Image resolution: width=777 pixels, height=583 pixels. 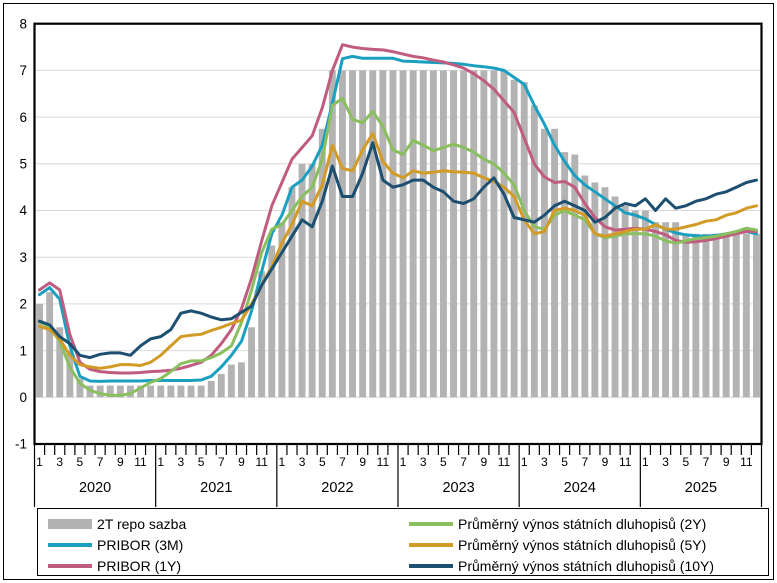 I want to click on legend-item-pribor-3m: PRIBOR (3M), so click(x=115, y=545).